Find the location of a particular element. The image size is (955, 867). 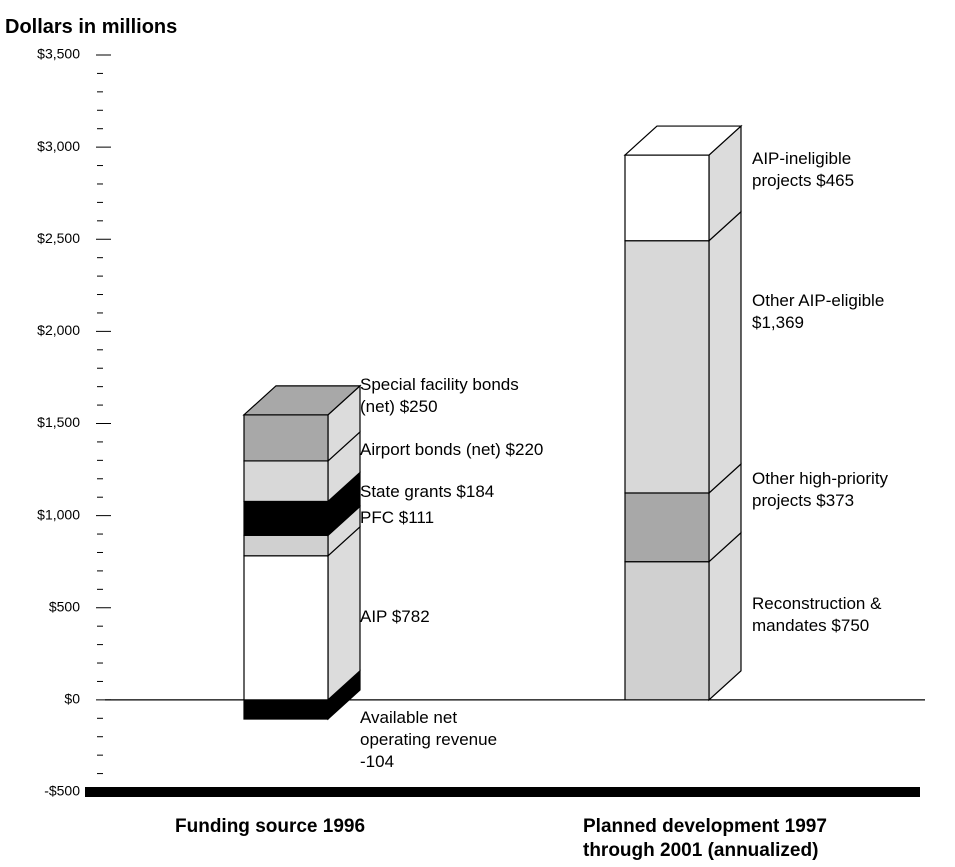

y-tick-label: $2,000 is located at coordinates (58, 330).